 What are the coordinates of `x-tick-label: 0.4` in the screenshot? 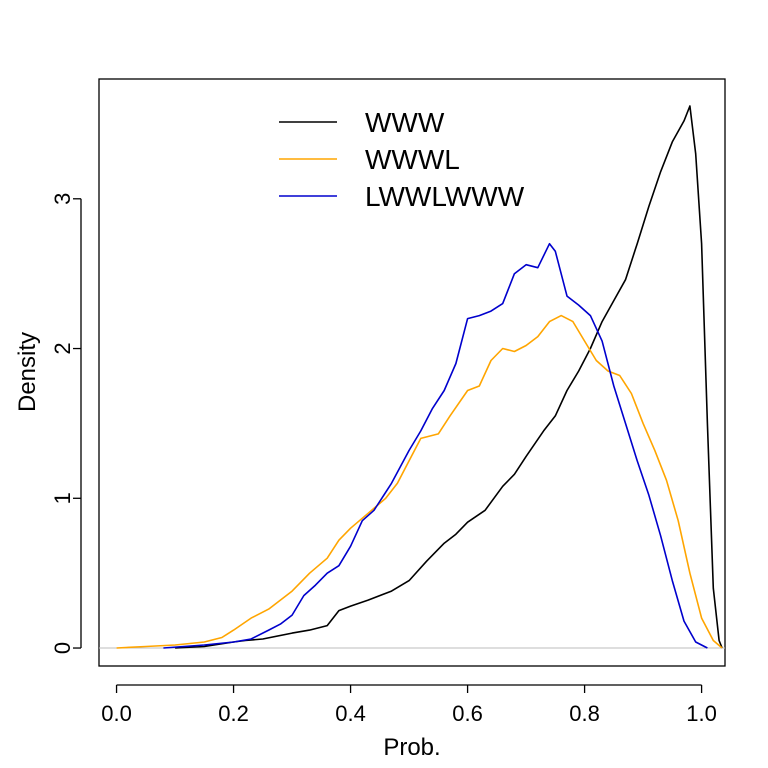 It's located at (350, 713).